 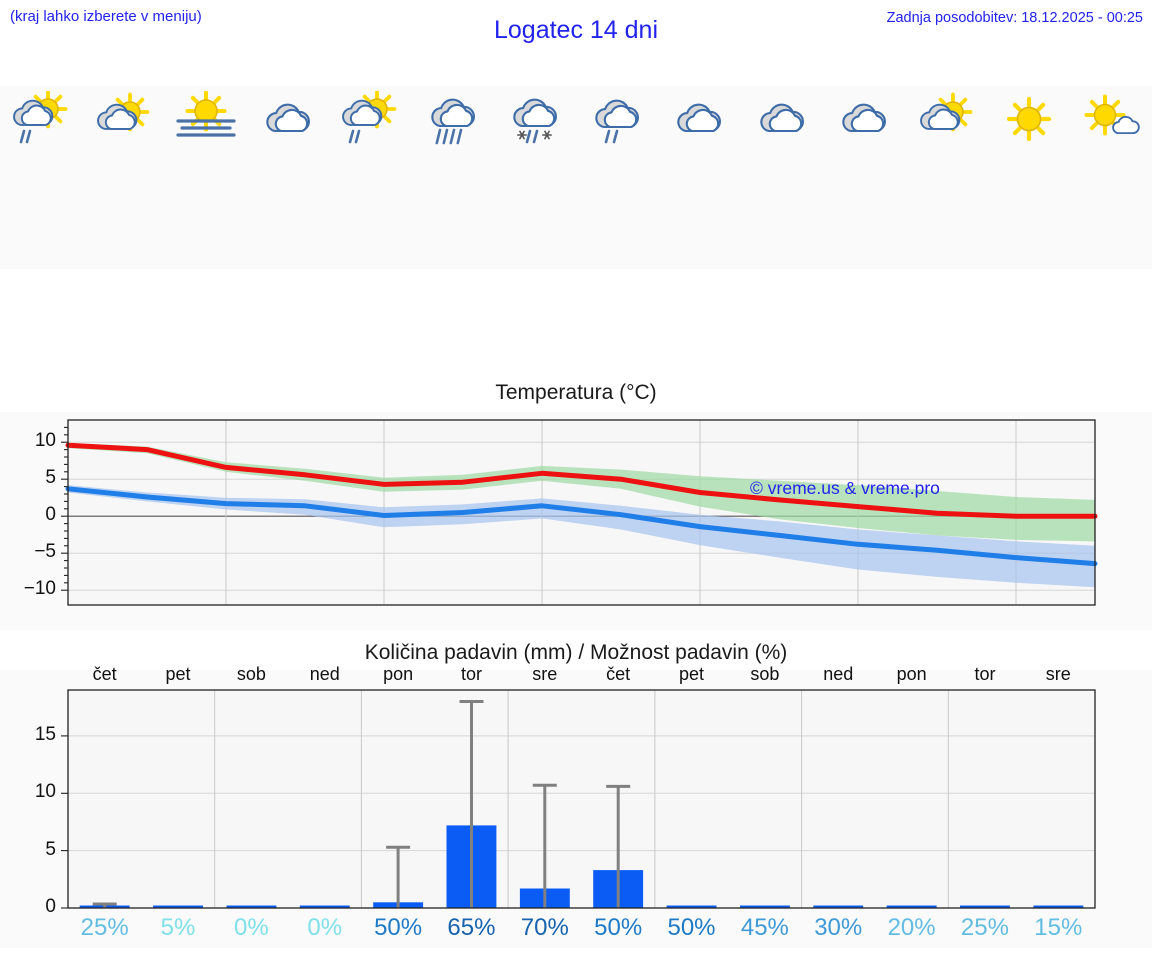 What do you see at coordinates (45, 734) in the screenshot?
I see `precip-y-axis-label: 15` at bounding box center [45, 734].